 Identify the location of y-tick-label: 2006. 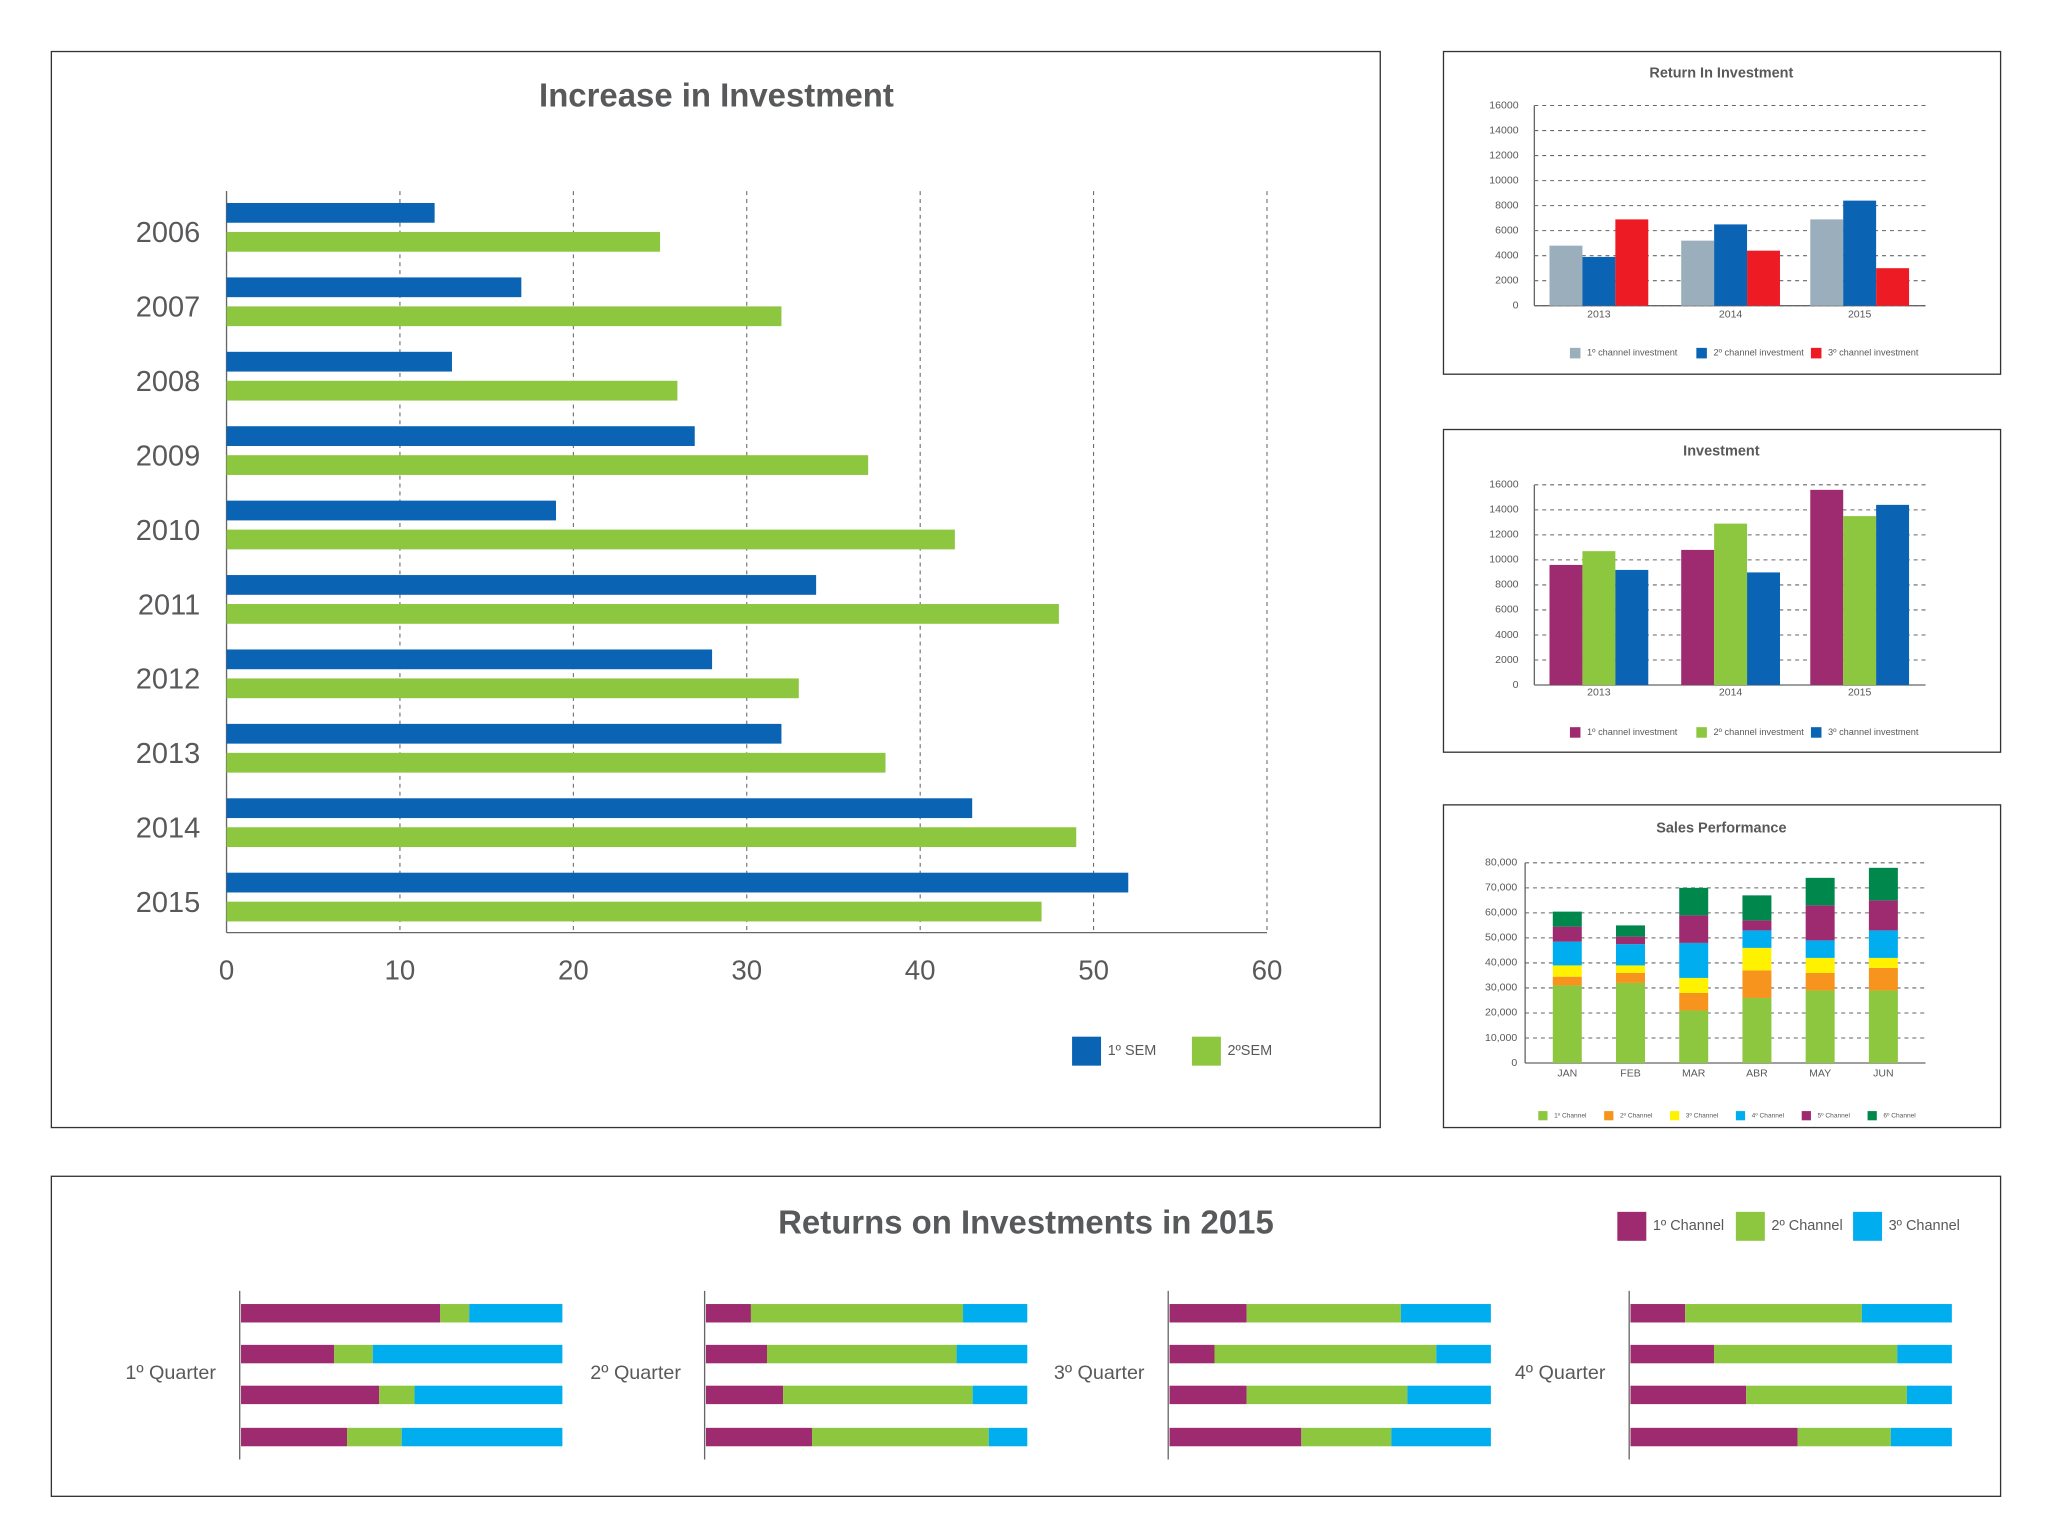
(168, 233).